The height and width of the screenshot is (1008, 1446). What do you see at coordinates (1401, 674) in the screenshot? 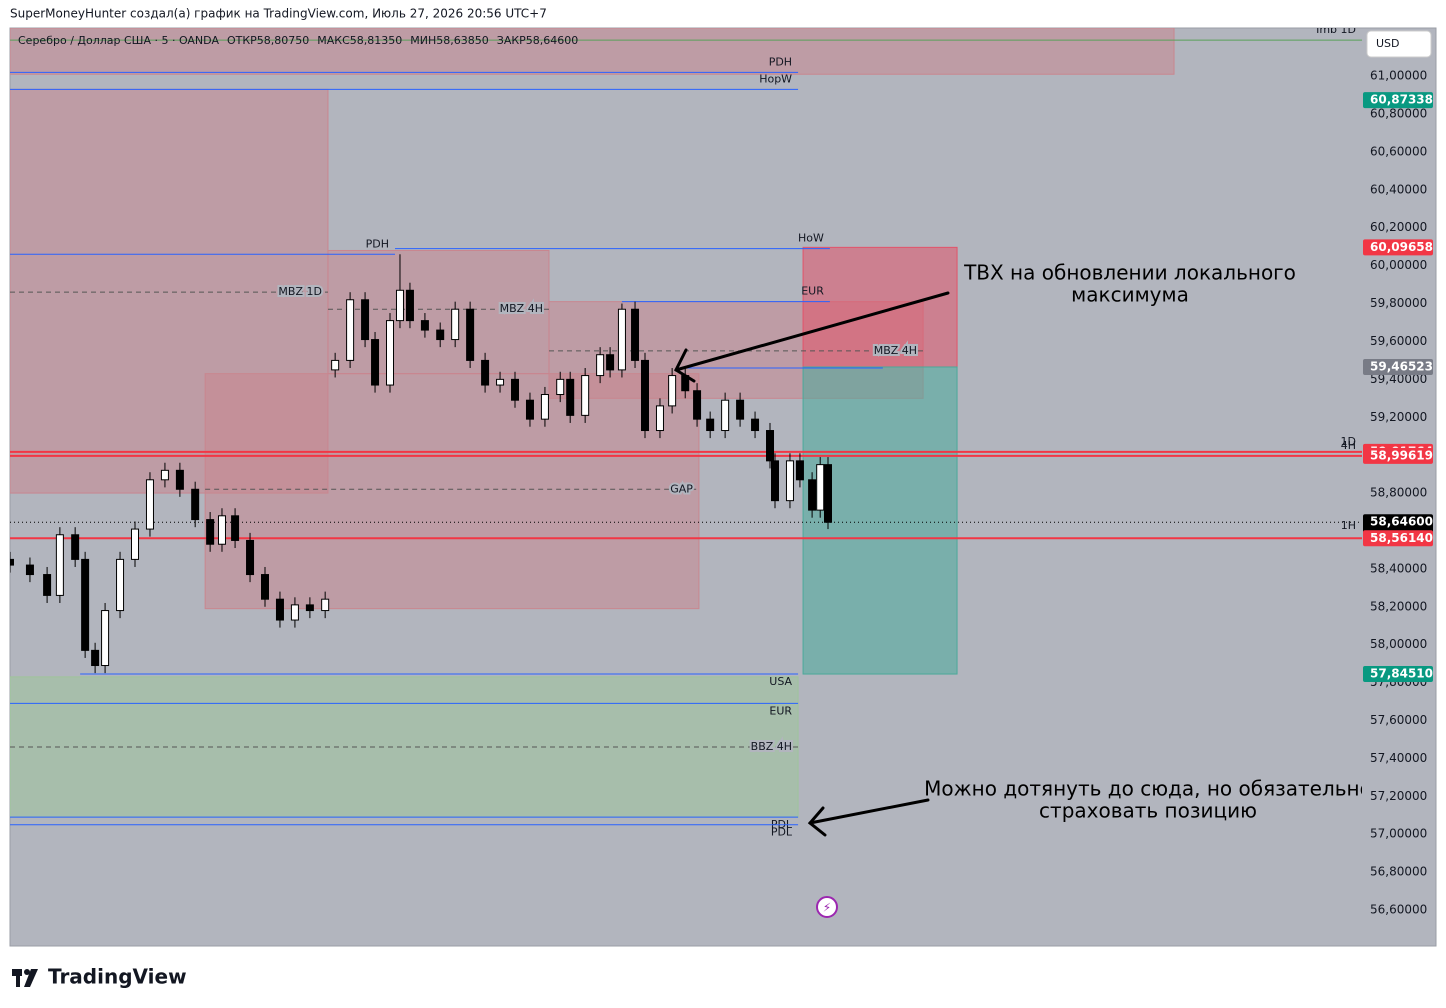
I see `price-badge-label: 57,84510` at bounding box center [1401, 674].